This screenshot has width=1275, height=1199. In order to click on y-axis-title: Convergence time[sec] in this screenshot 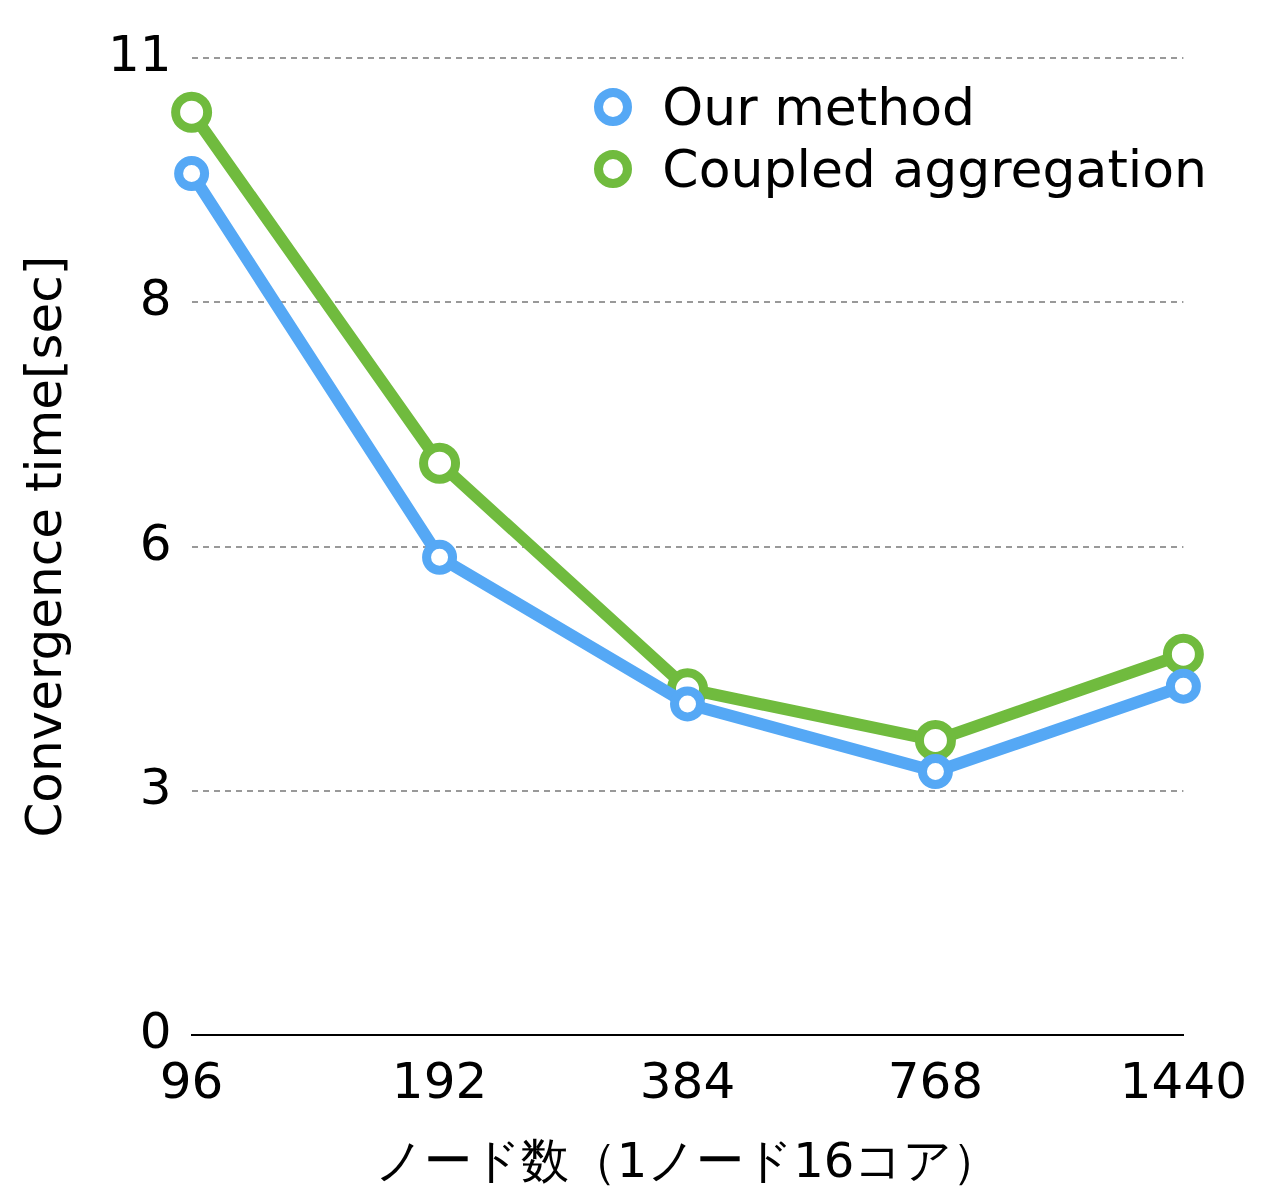, I will do `click(43, 546)`.